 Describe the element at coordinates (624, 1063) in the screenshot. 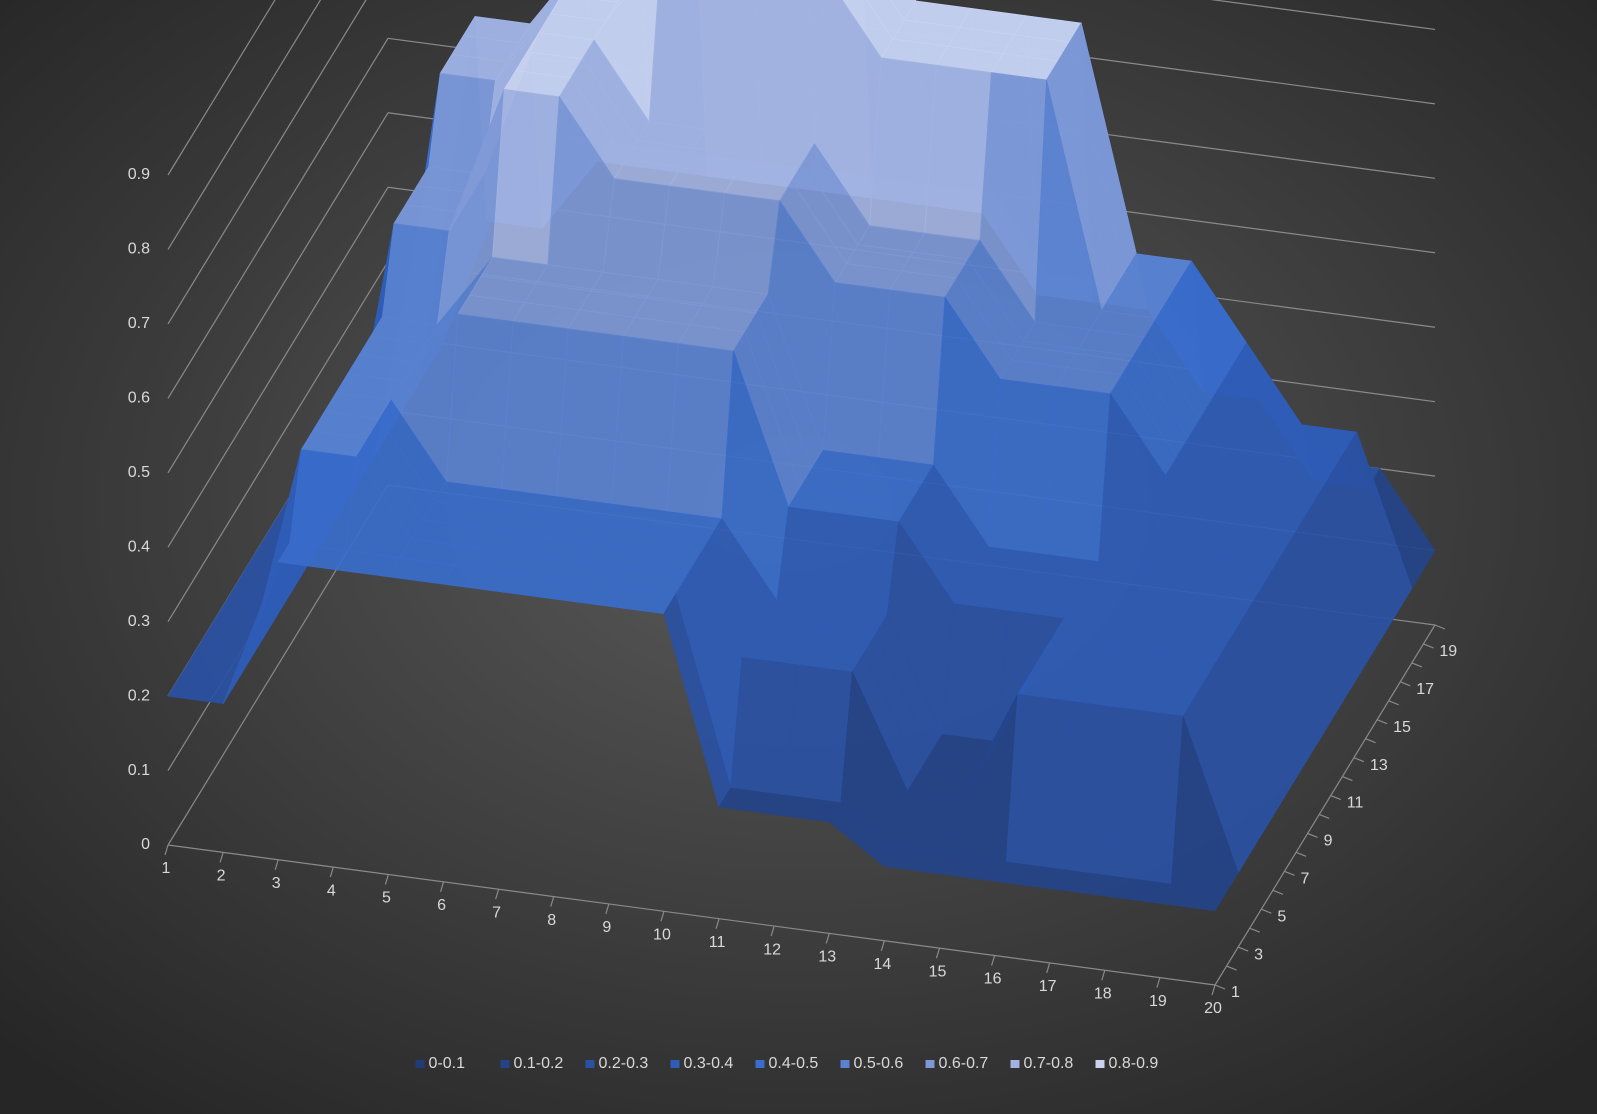

I see `legend-label: 0.2-0.3` at that location.